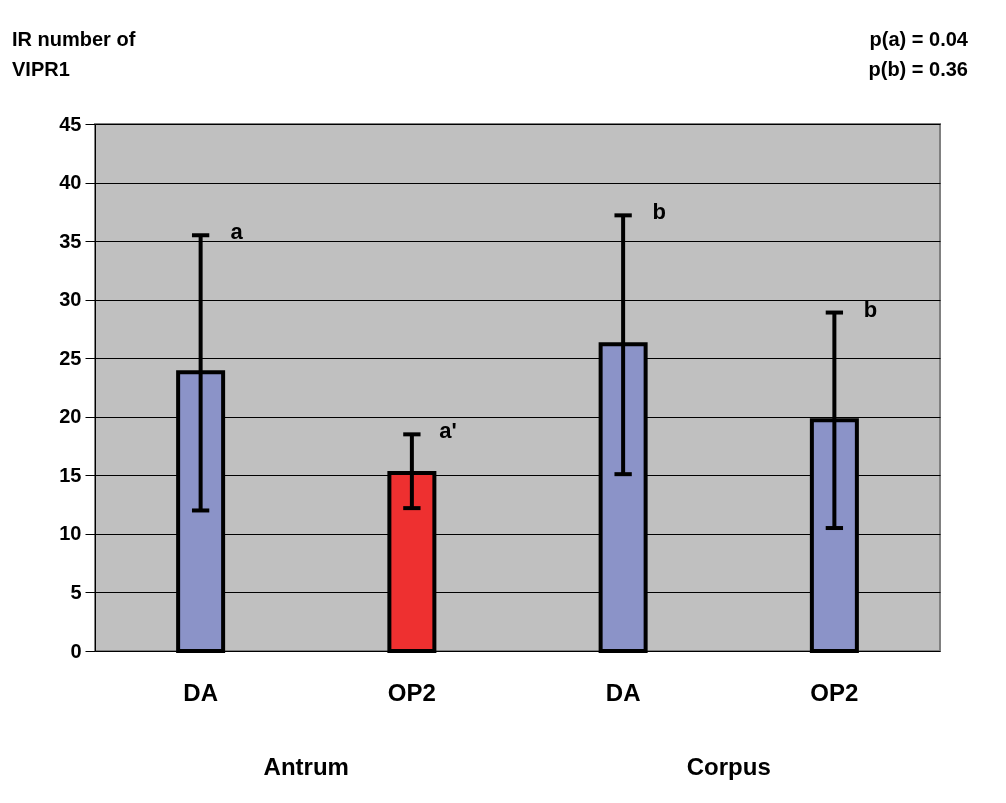 This screenshot has width=1006, height=803. What do you see at coordinates (70, 299) in the screenshot?
I see `y-tick-label: 30` at bounding box center [70, 299].